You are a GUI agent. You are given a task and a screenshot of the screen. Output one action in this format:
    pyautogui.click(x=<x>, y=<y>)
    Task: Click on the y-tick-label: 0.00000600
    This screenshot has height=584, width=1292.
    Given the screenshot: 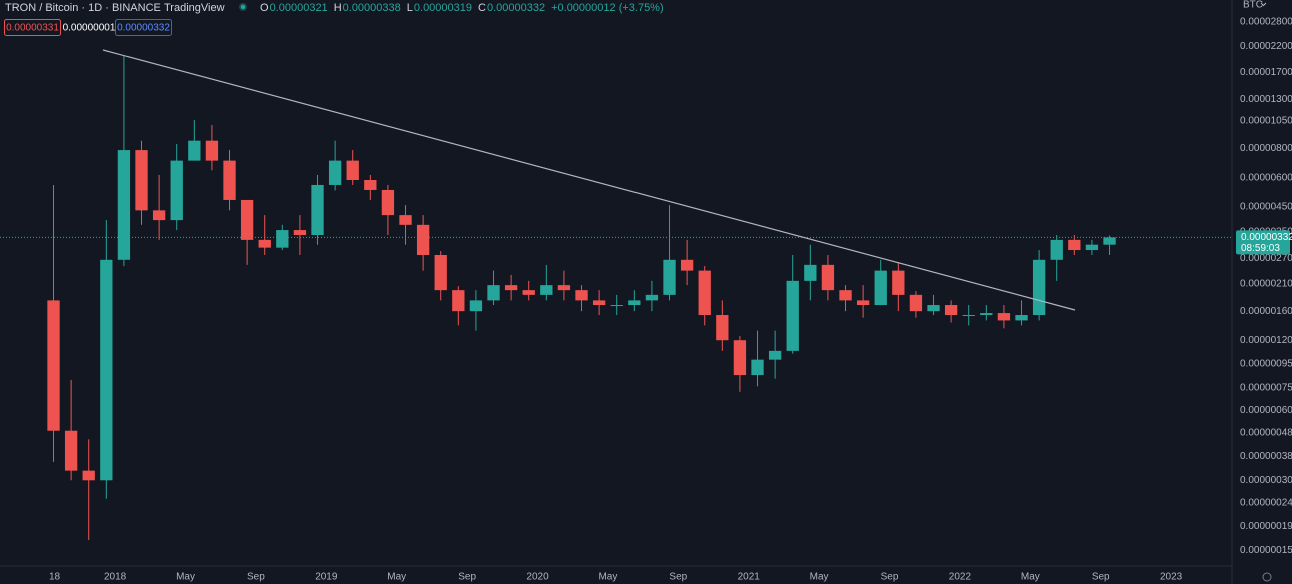 What is the action you would take?
    pyautogui.click(x=1266, y=177)
    